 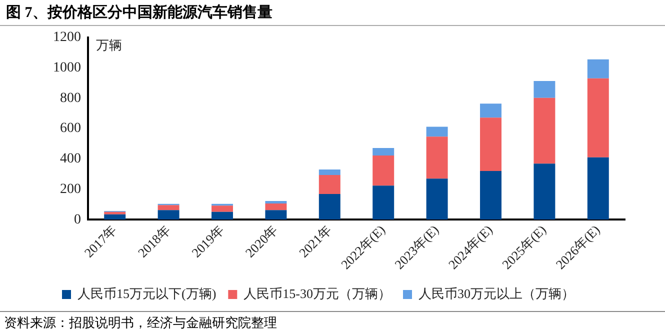 What do you see at coordinates (67, 38) in the screenshot?
I see `y-tick-label: 1200` at bounding box center [67, 38].